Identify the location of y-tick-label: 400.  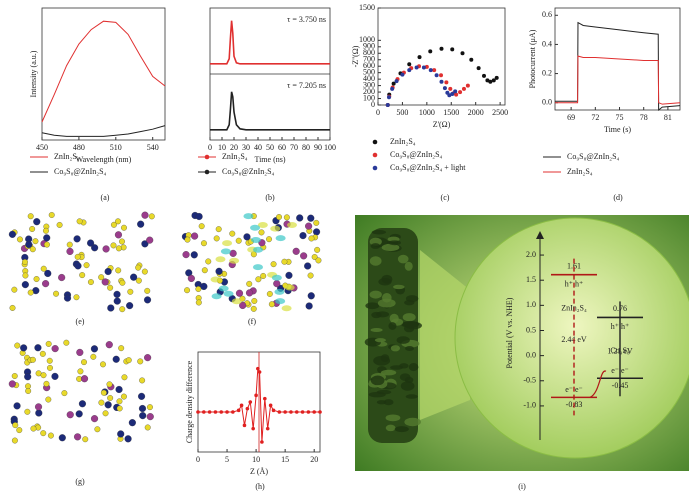
(369, 78).